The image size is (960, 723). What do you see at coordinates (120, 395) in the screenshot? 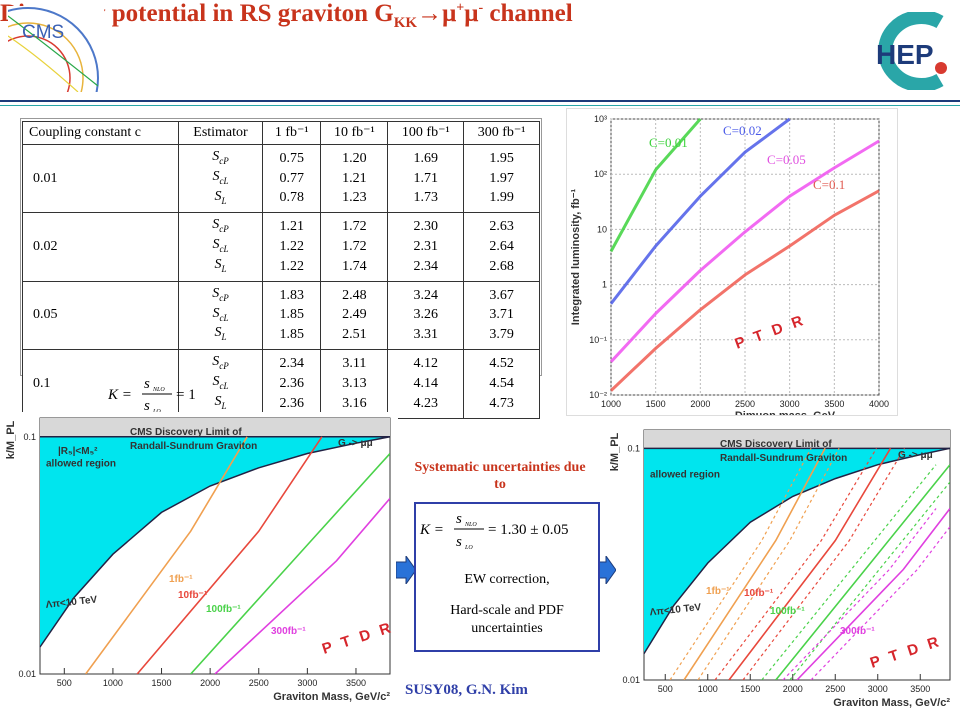
I see `formula1-lhs: K =` at bounding box center [120, 395].